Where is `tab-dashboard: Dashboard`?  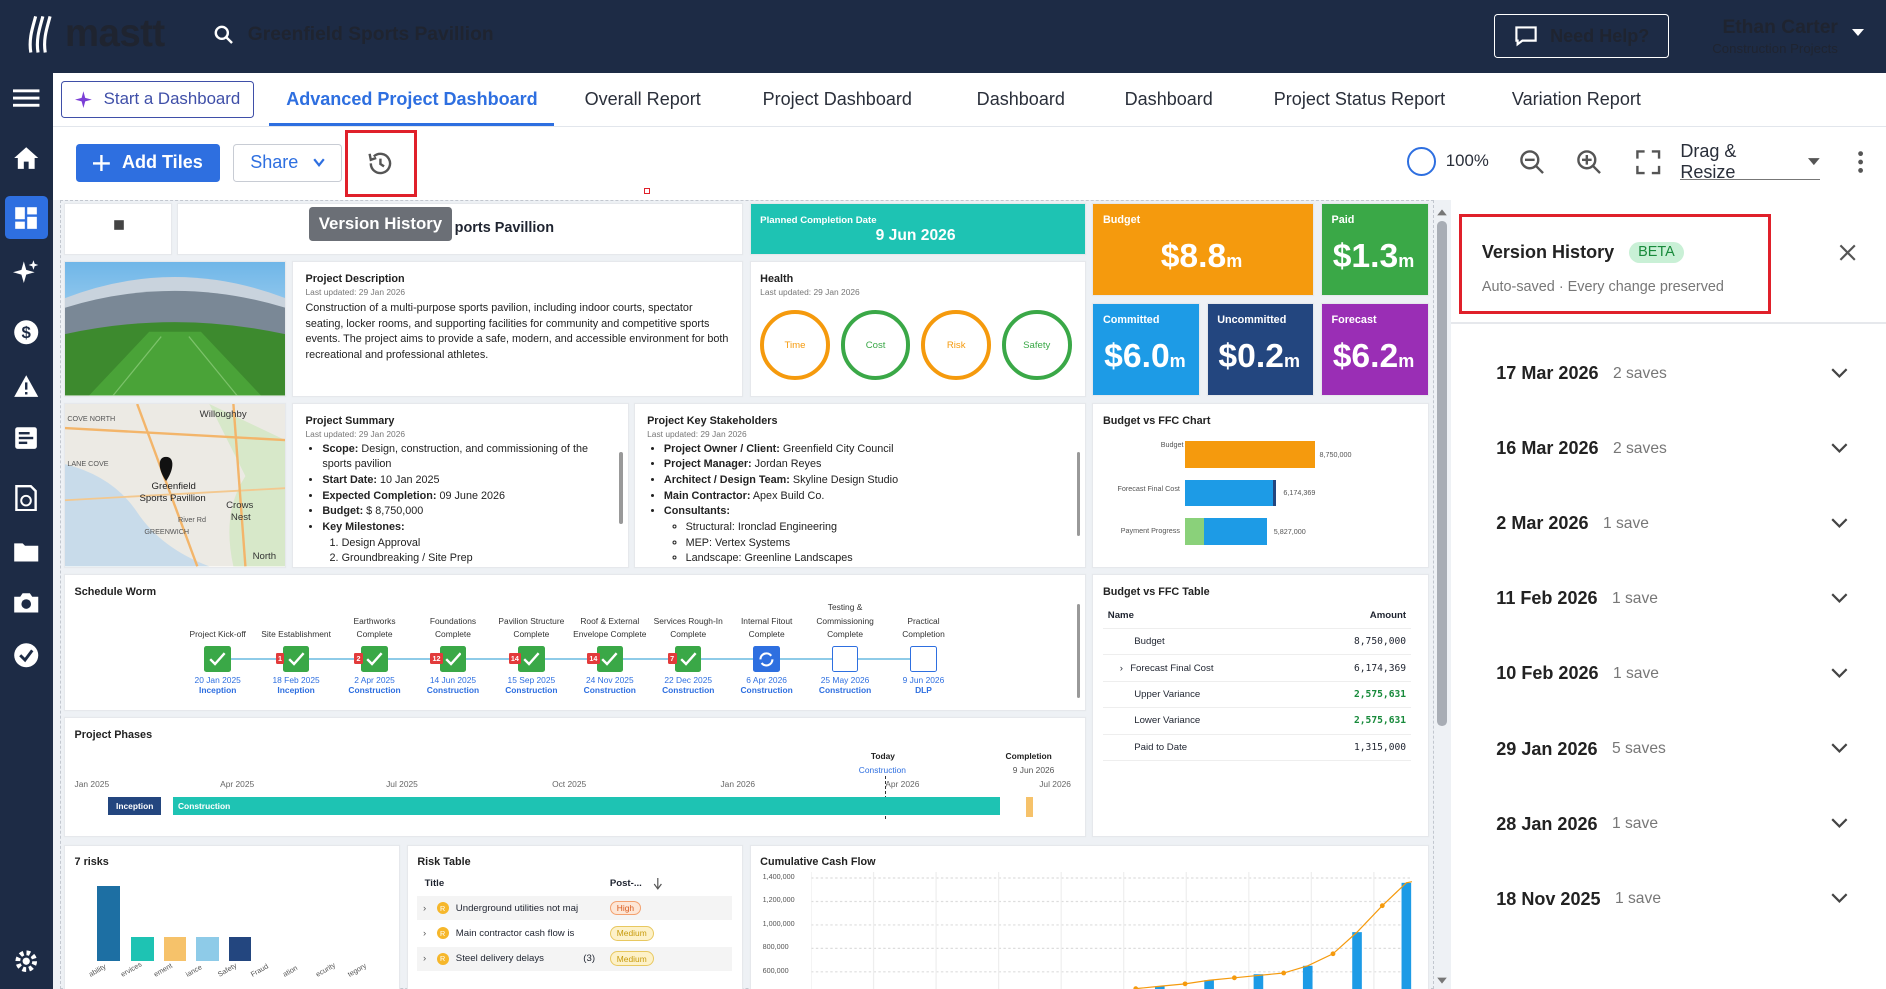
tab-dashboard: Dashboard is located at coordinates (1020, 99).